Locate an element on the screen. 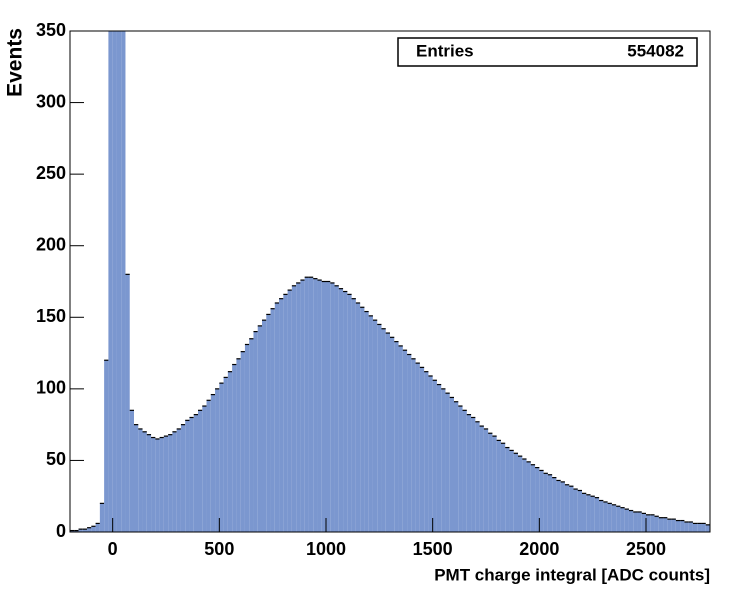  x-tick-label: 1000 is located at coordinates (326, 549).